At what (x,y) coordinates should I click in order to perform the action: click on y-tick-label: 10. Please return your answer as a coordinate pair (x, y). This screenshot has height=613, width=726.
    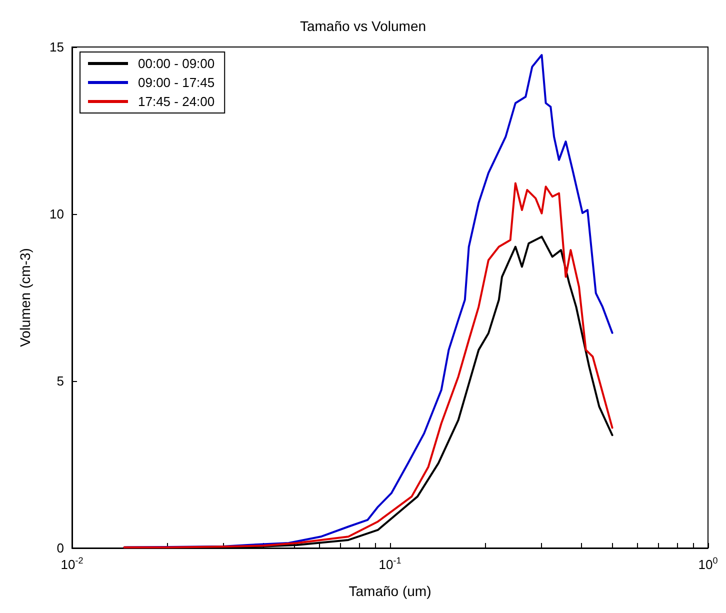
    Looking at the image, I should click on (57, 214).